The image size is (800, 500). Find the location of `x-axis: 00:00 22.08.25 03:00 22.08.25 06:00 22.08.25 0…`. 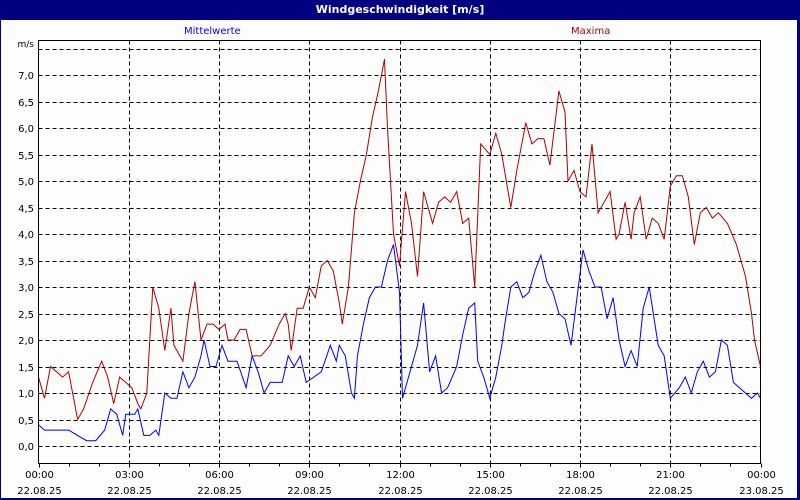

x-axis: 00:00 22.08.25 03:00 22.08.25 06:00 22.08.25 0… is located at coordinates (400, 480).